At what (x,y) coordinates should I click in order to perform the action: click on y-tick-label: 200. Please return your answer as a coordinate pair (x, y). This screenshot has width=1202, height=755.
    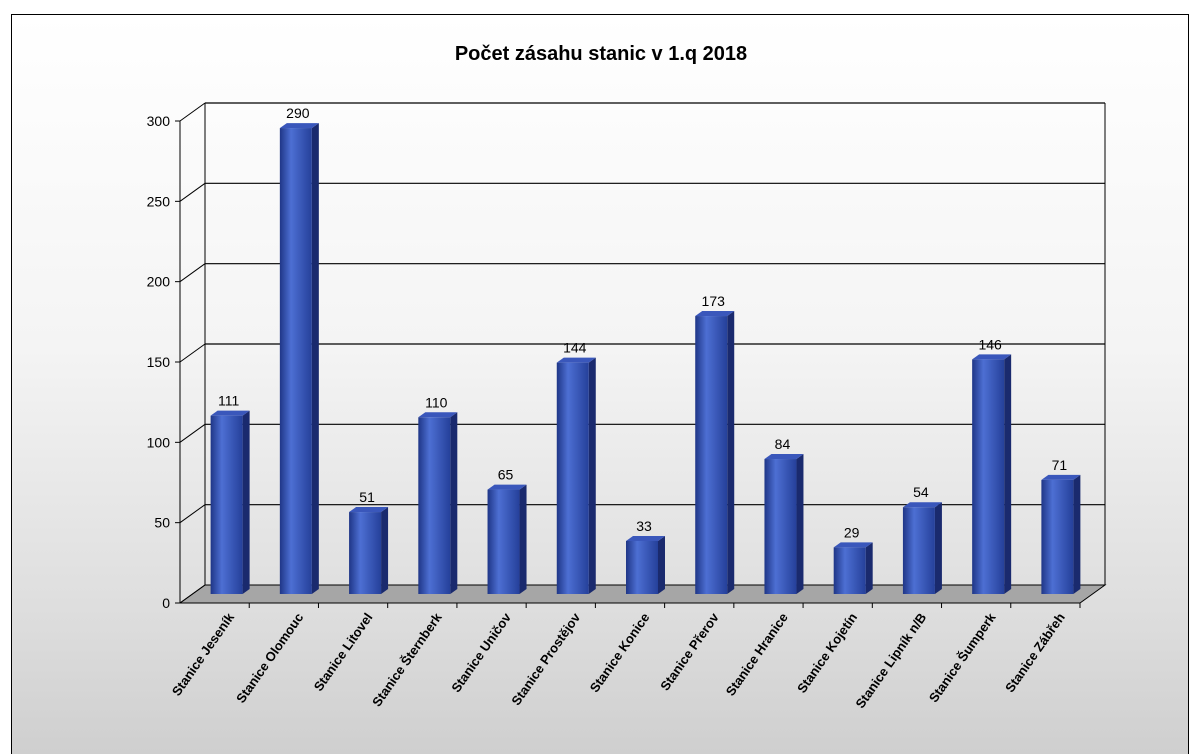
    Looking at the image, I should click on (159, 282).